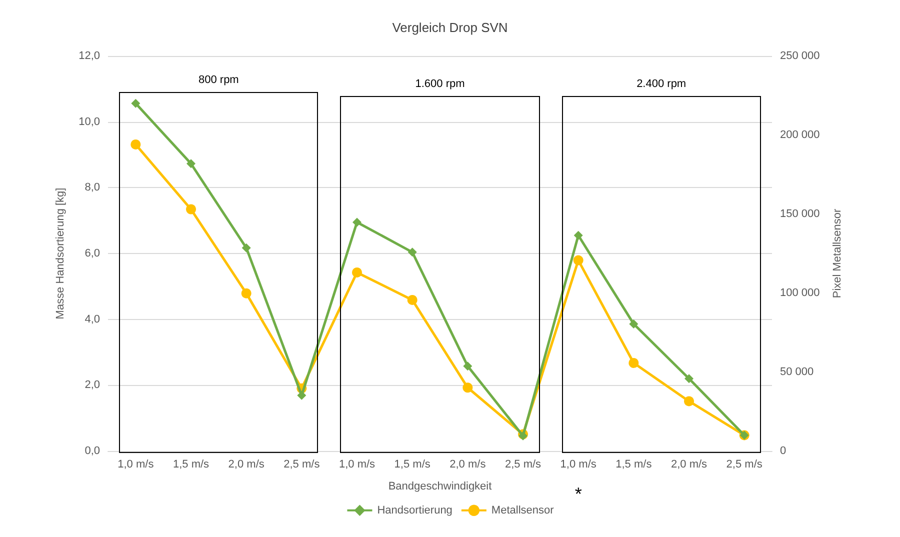 The width and height of the screenshot is (900, 537). Describe the element at coordinates (92, 451) in the screenshot. I see `y-tick-label: 0,0` at that location.